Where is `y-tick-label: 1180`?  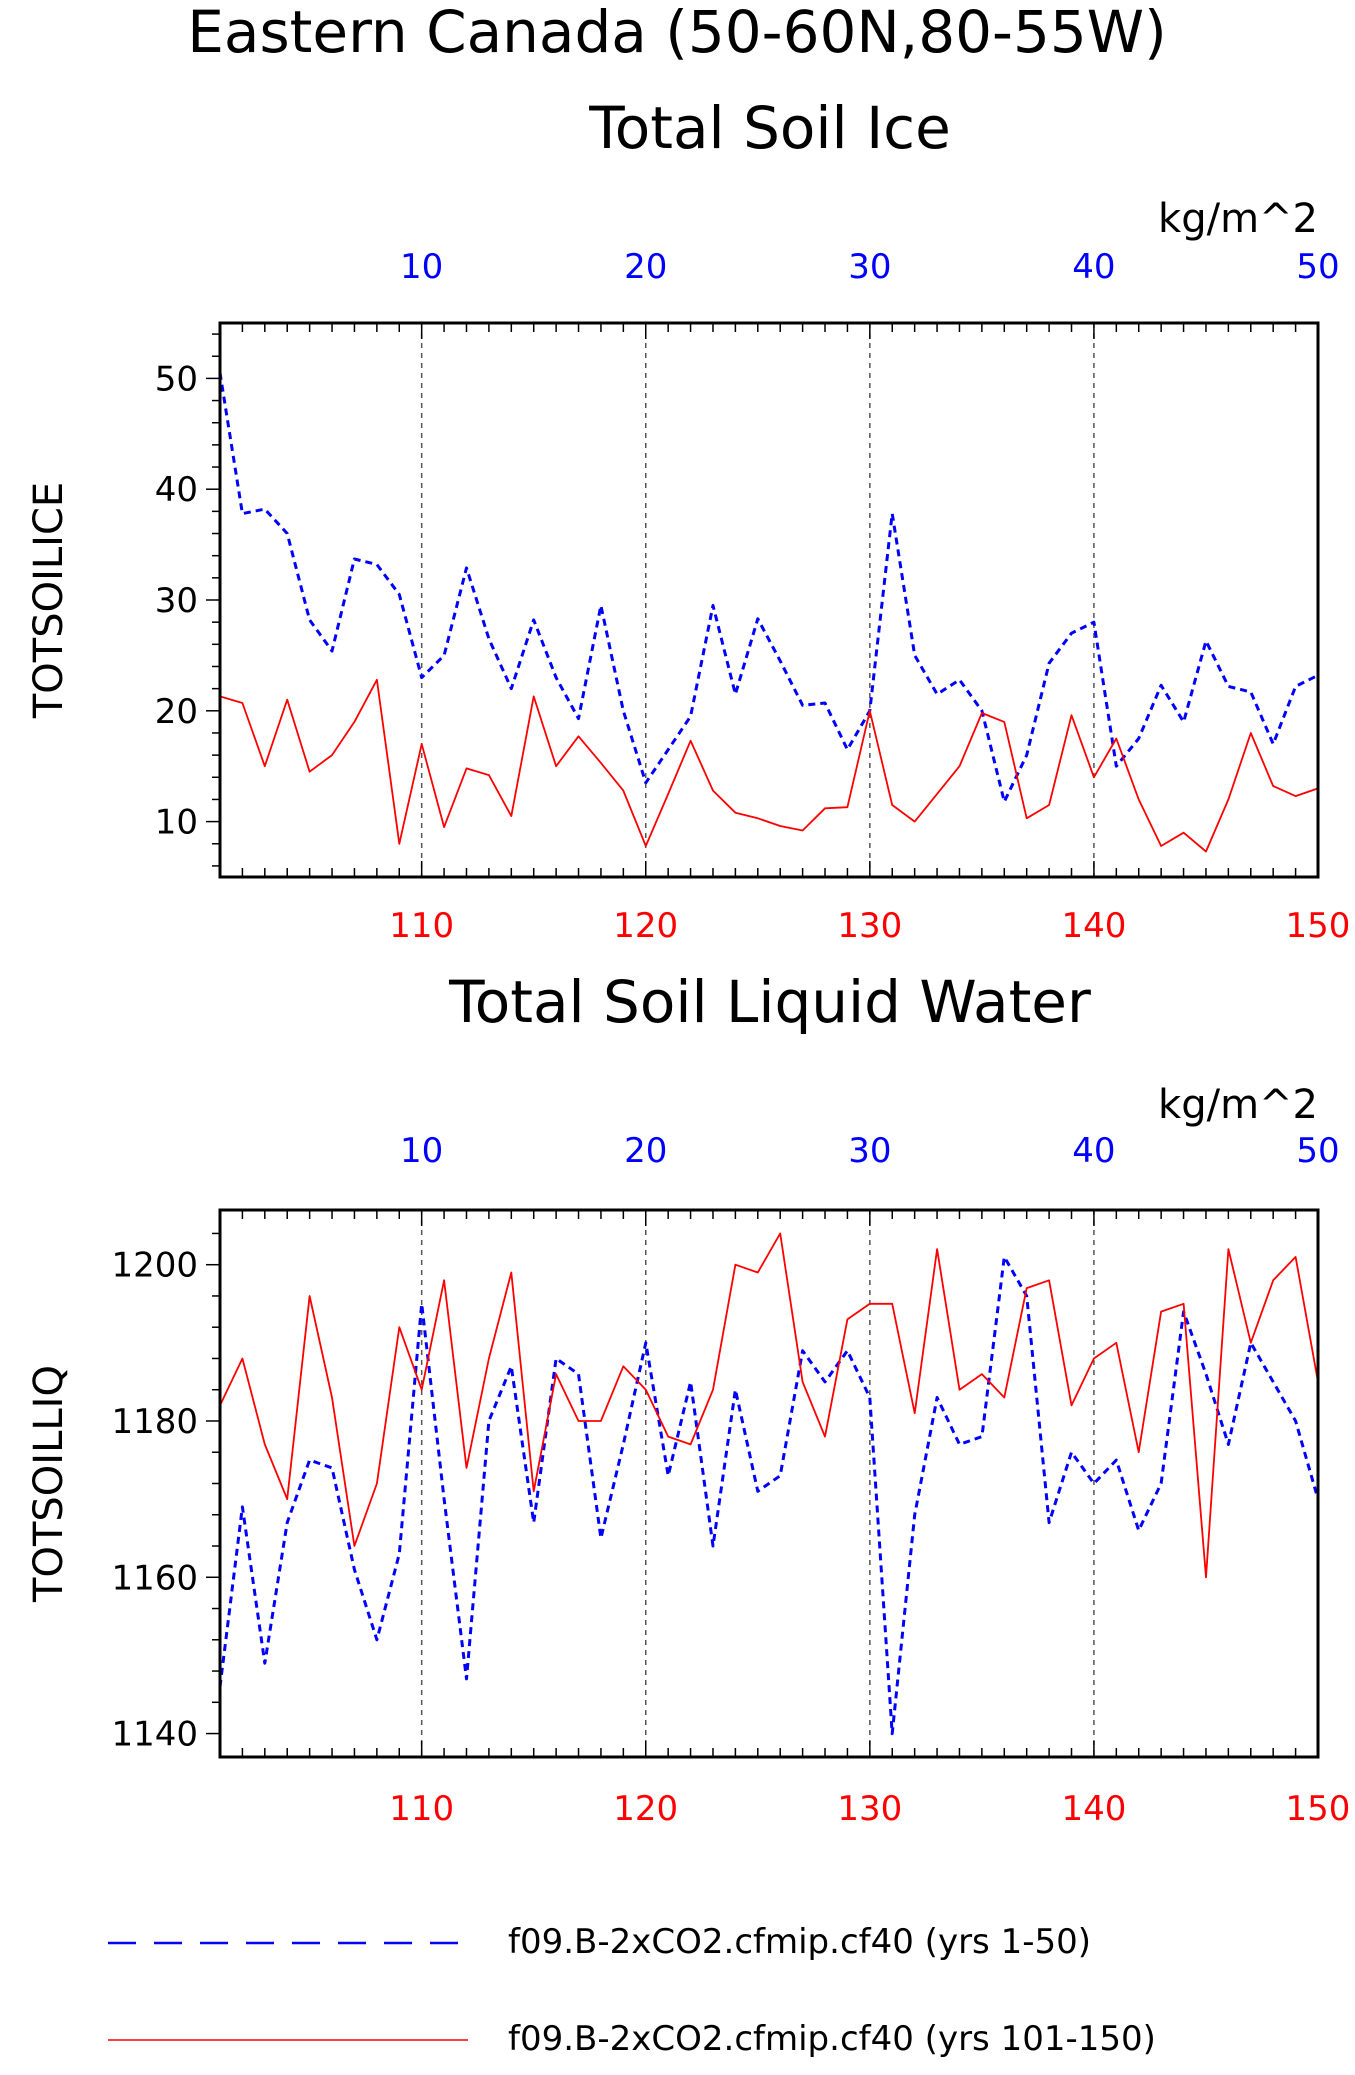
y-tick-label: 1180 is located at coordinates (154, 1422).